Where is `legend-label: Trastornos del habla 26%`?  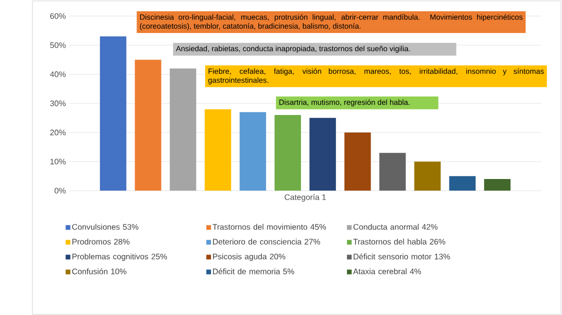 legend-label: Trastornos del habla 26% is located at coordinates (399, 241).